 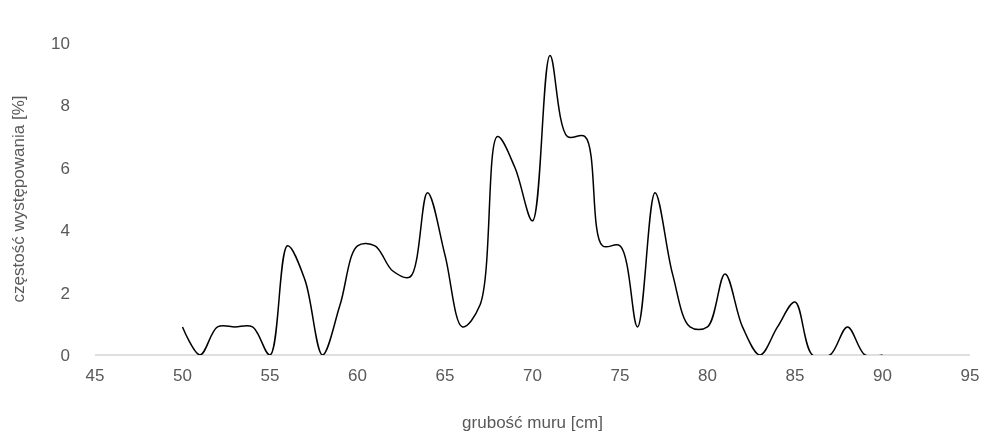 I want to click on y-tick-label: 8, so click(x=65, y=106).